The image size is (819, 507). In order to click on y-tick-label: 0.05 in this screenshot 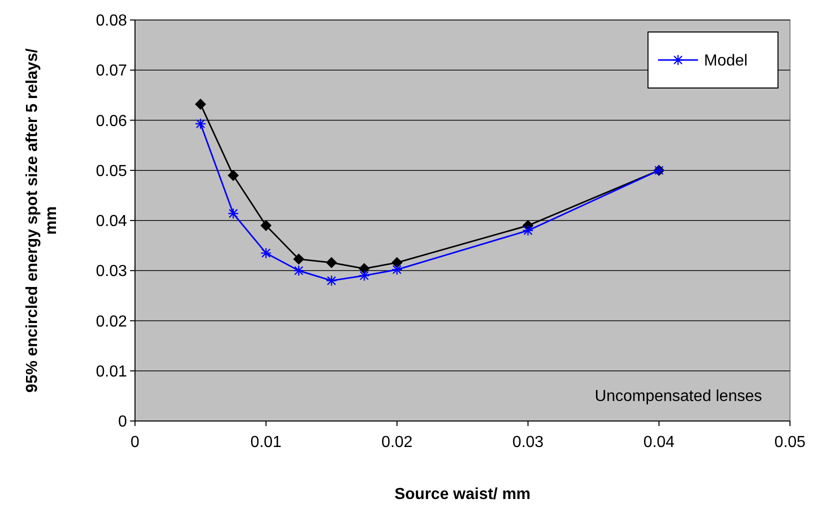, I will do `click(112, 171)`.